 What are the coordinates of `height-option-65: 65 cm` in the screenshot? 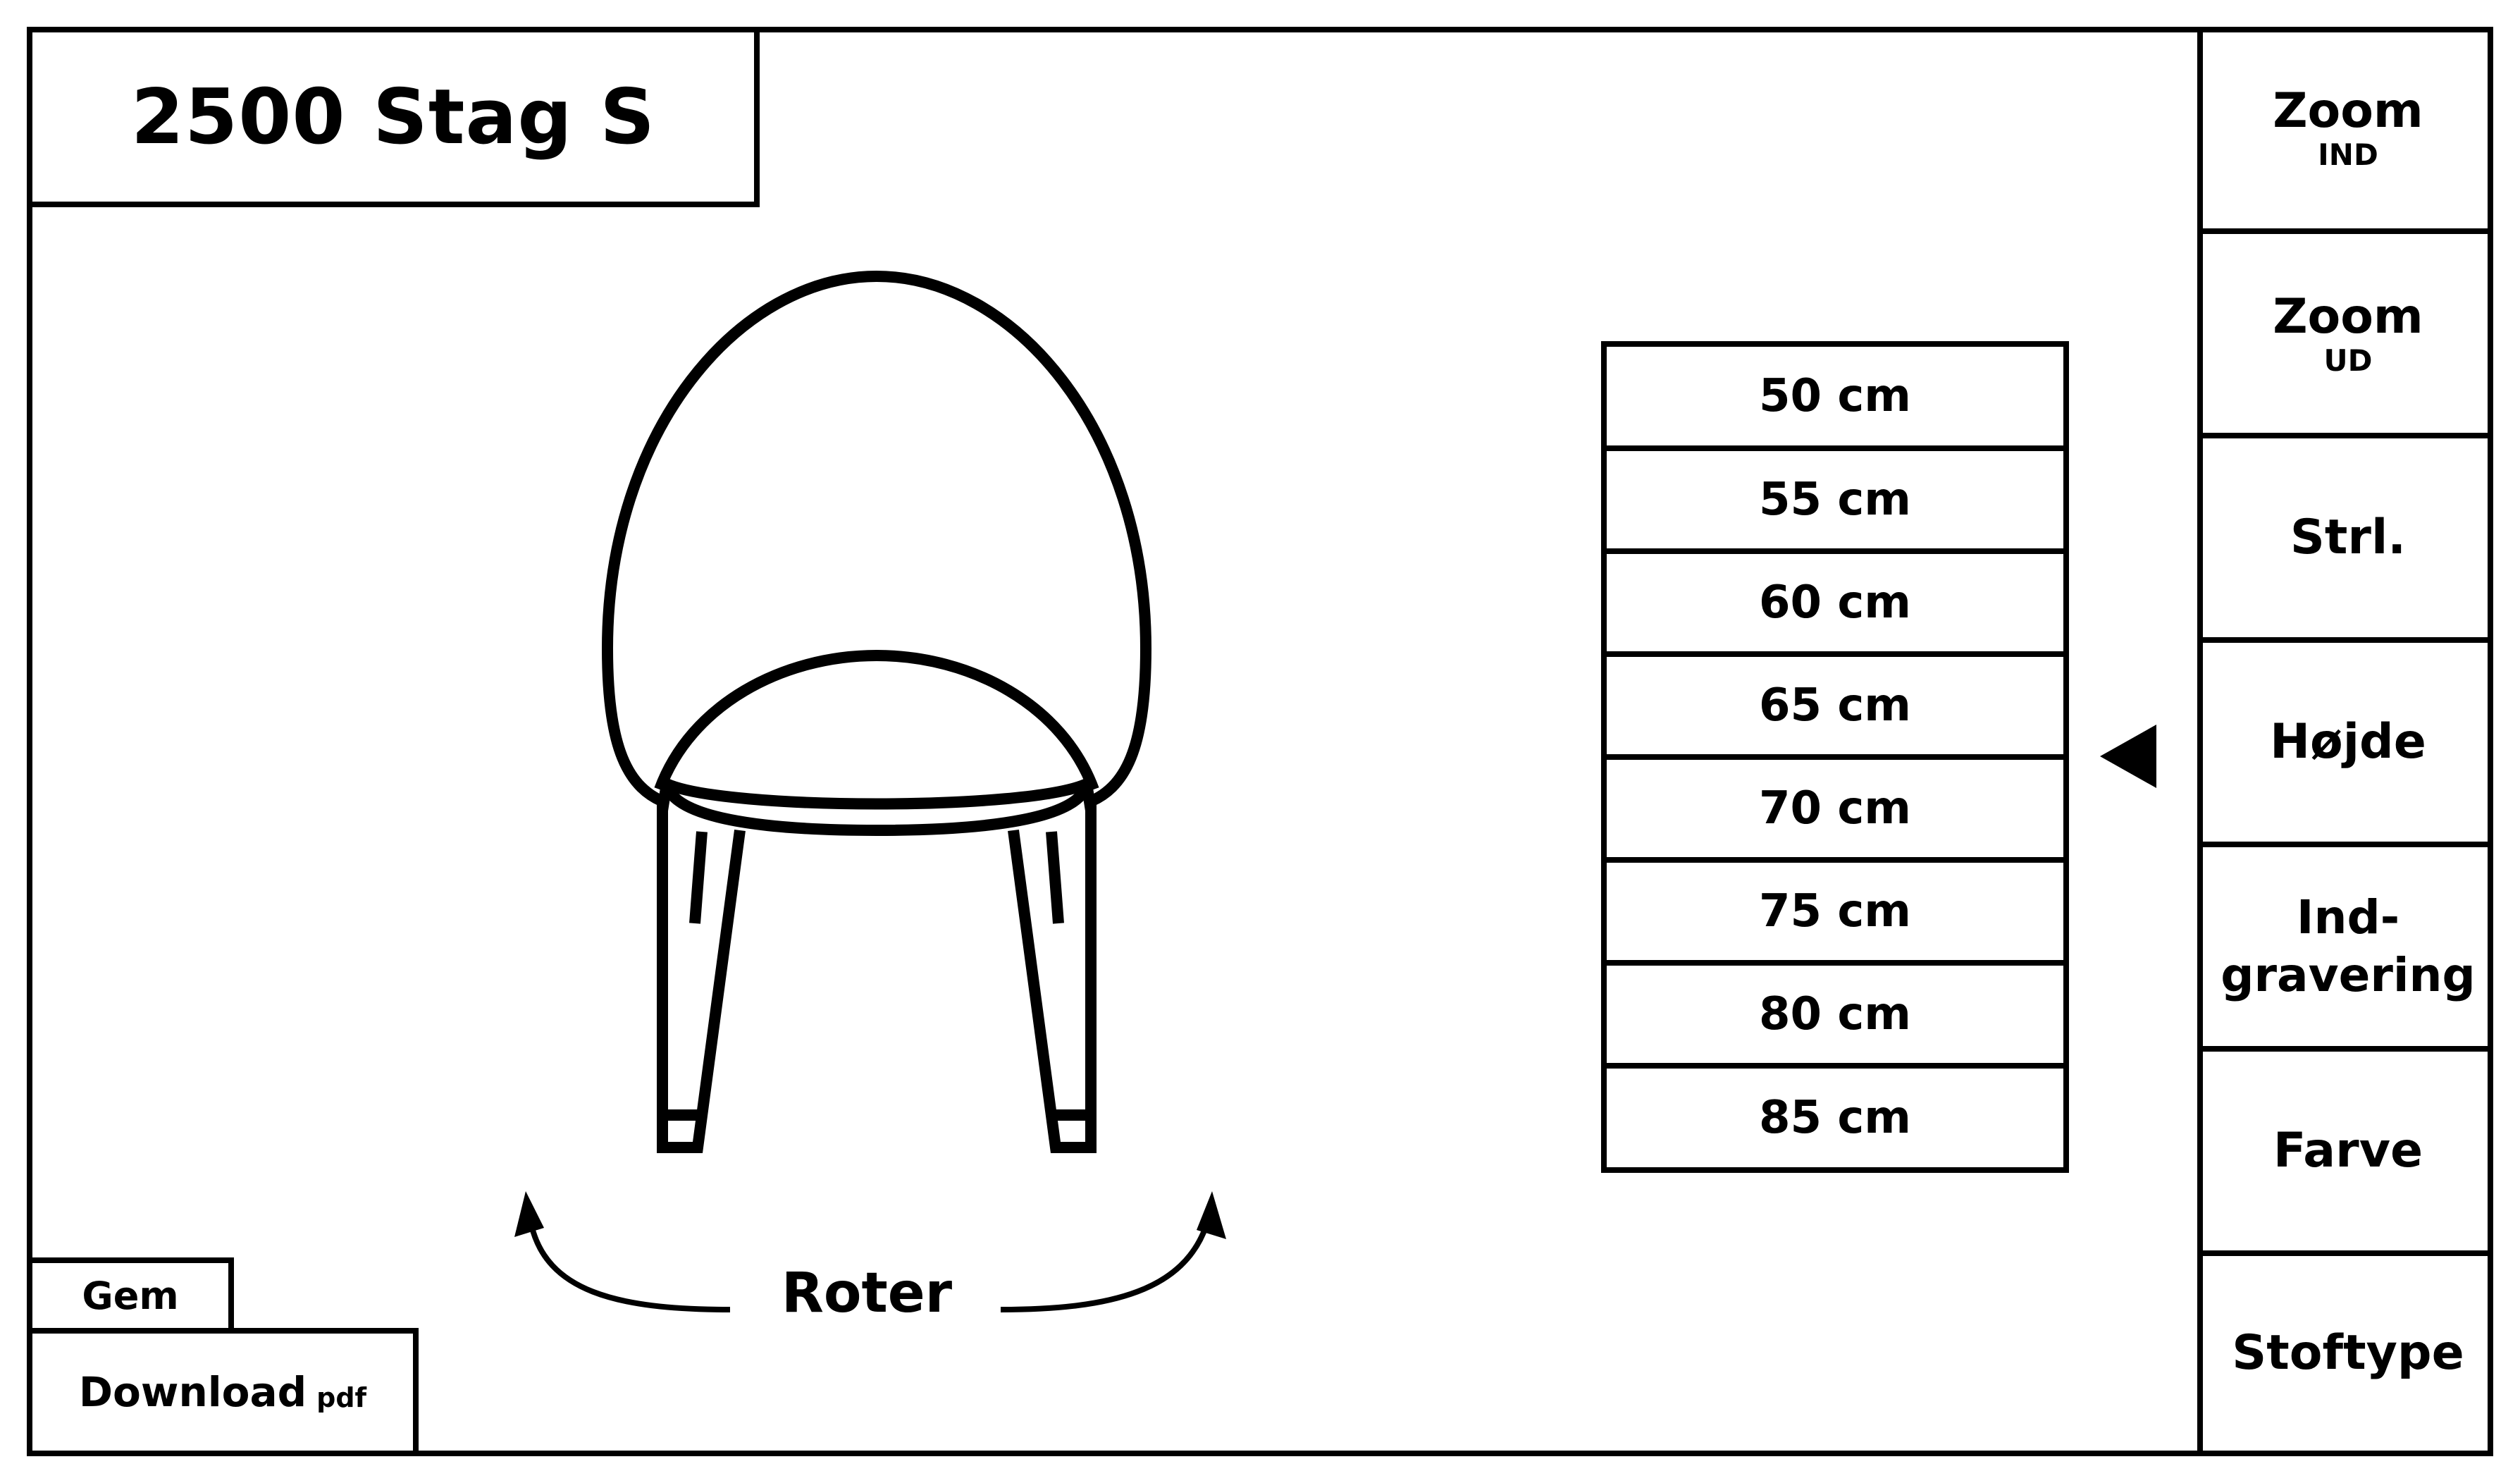 It's located at (1835, 708).